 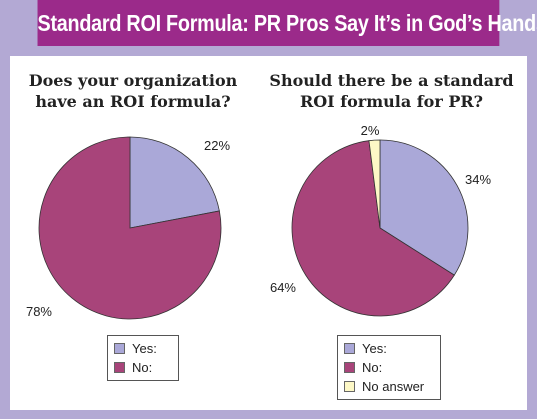 What do you see at coordinates (393, 386) in the screenshot?
I see `legend-label-no-answer: No answer` at bounding box center [393, 386].